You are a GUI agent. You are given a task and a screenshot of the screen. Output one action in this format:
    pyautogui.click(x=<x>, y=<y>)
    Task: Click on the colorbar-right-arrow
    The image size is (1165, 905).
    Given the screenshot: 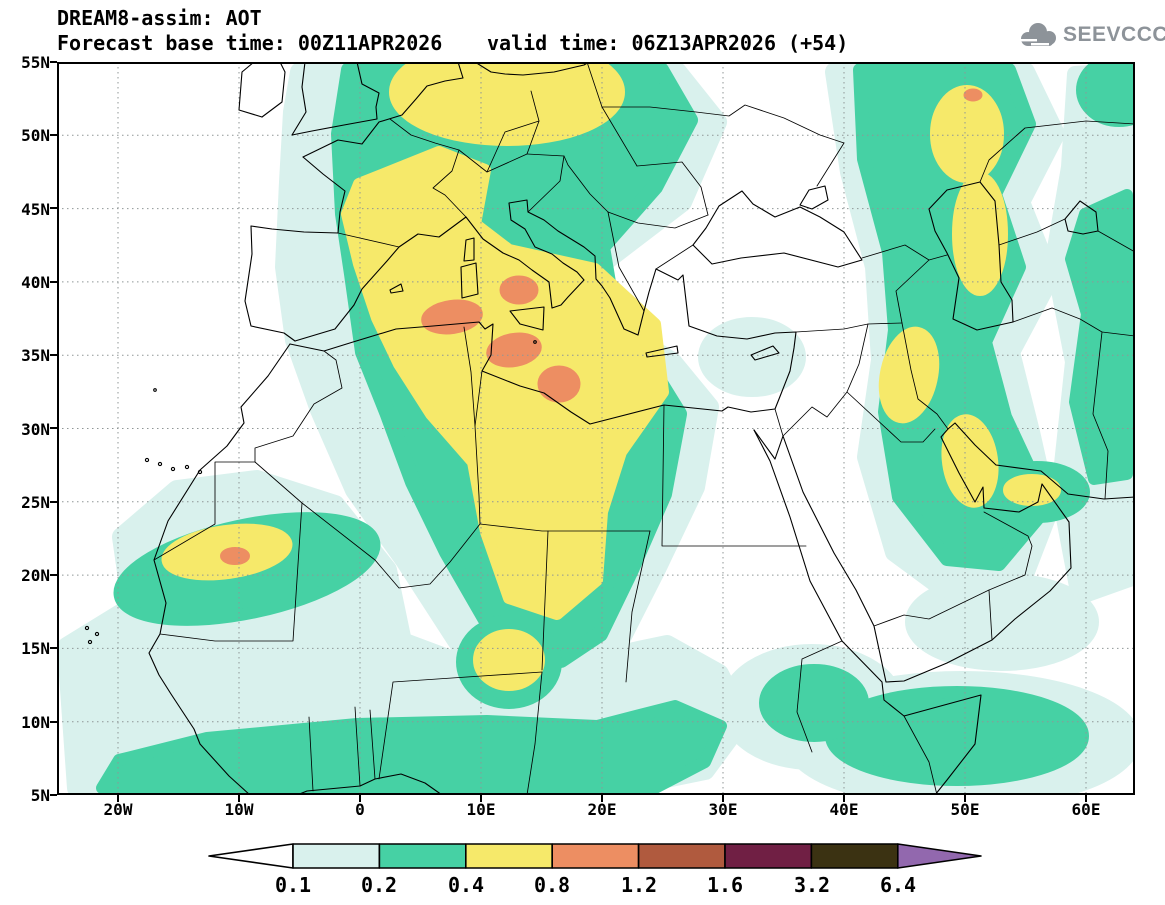 What is the action you would take?
    pyautogui.click(x=939, y=856)
    